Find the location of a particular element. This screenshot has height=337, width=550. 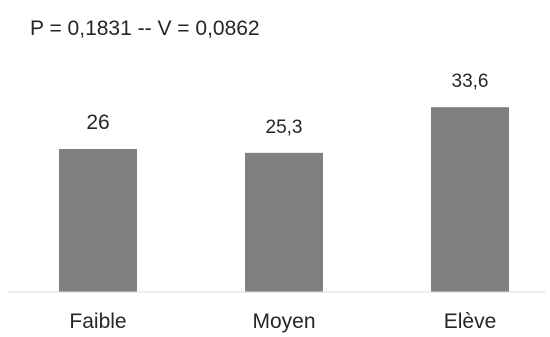

data-label-elève: 33,6 is located at coordinates (470, 81).